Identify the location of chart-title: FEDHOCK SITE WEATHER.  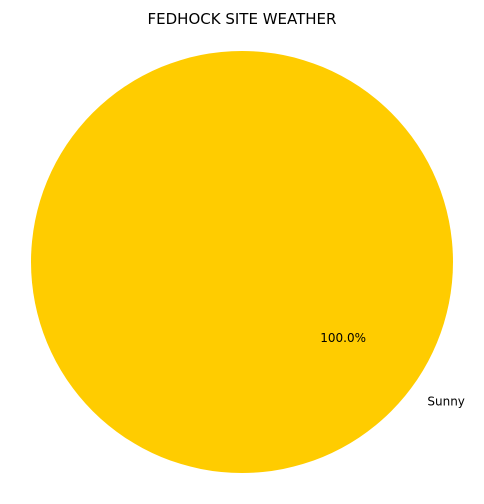
(242, 19).